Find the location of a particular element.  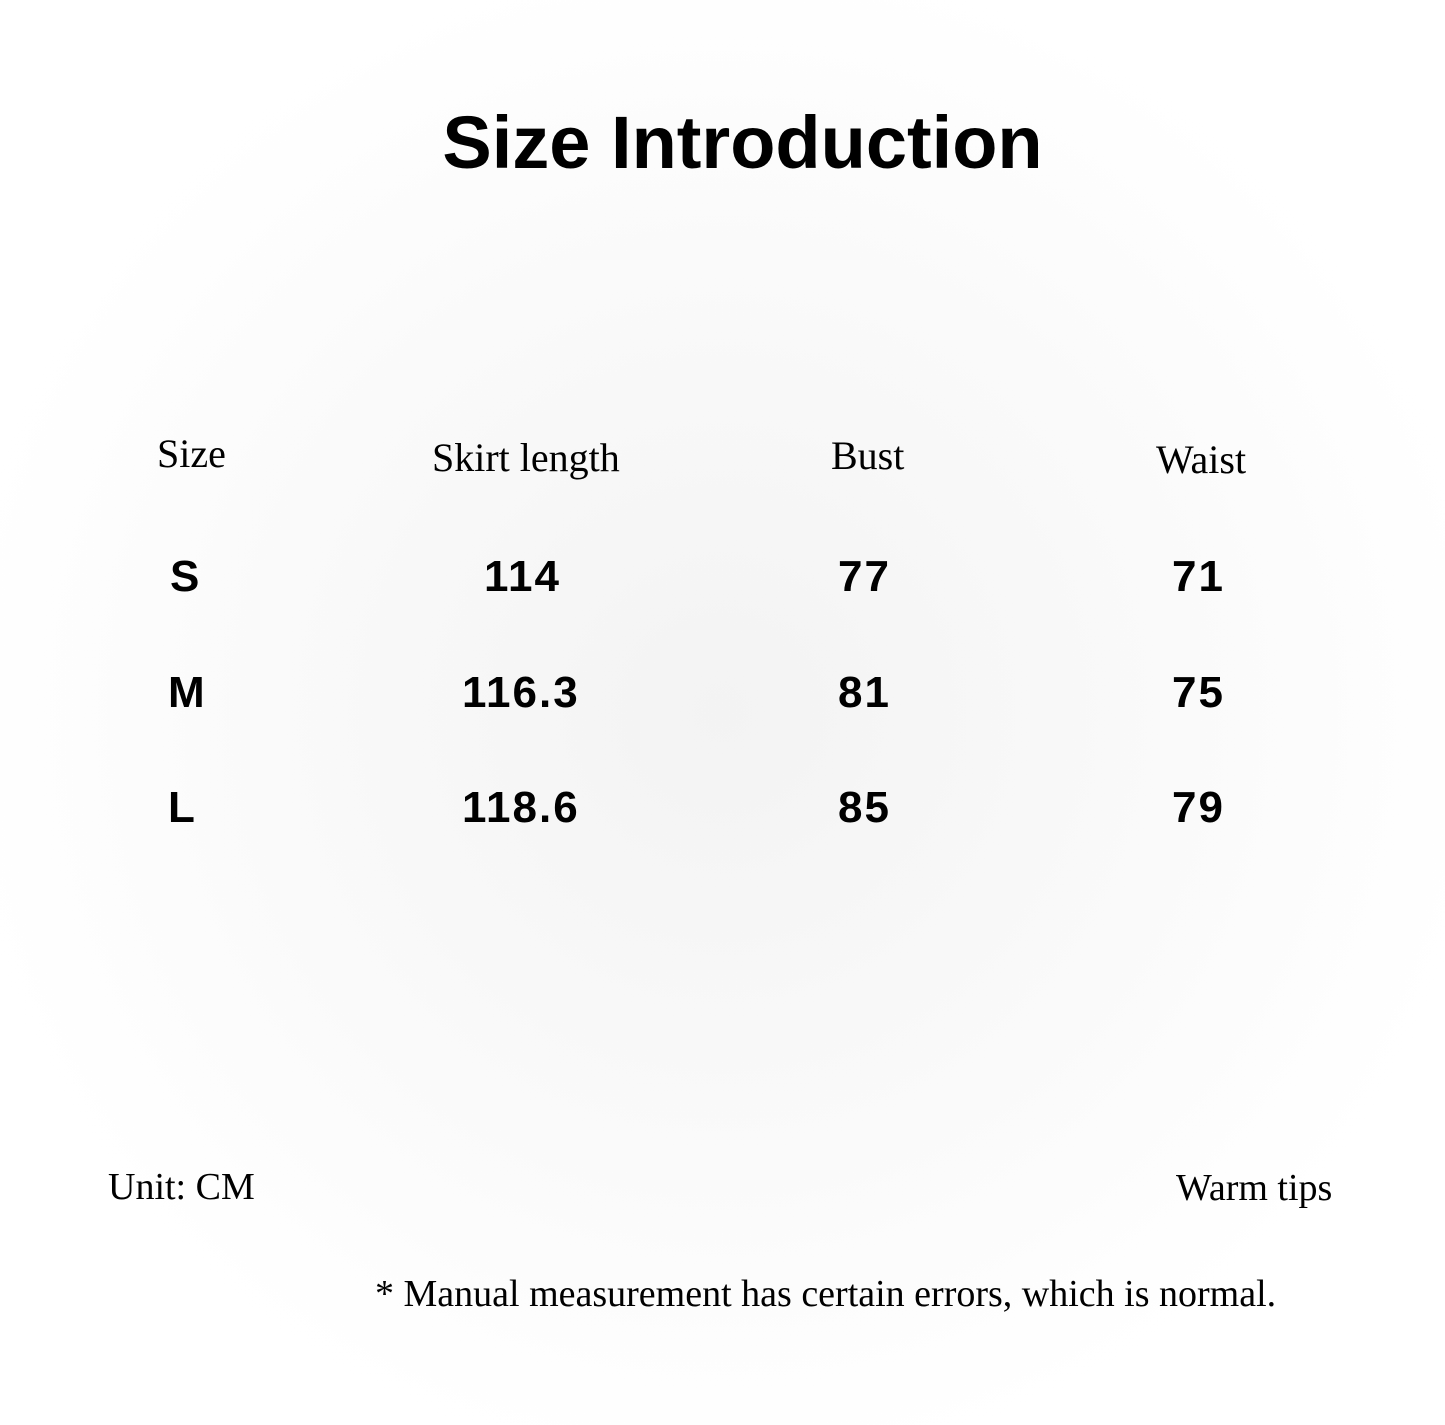

header-skirt-length: Skirt length is located at coordinates (526, 457).